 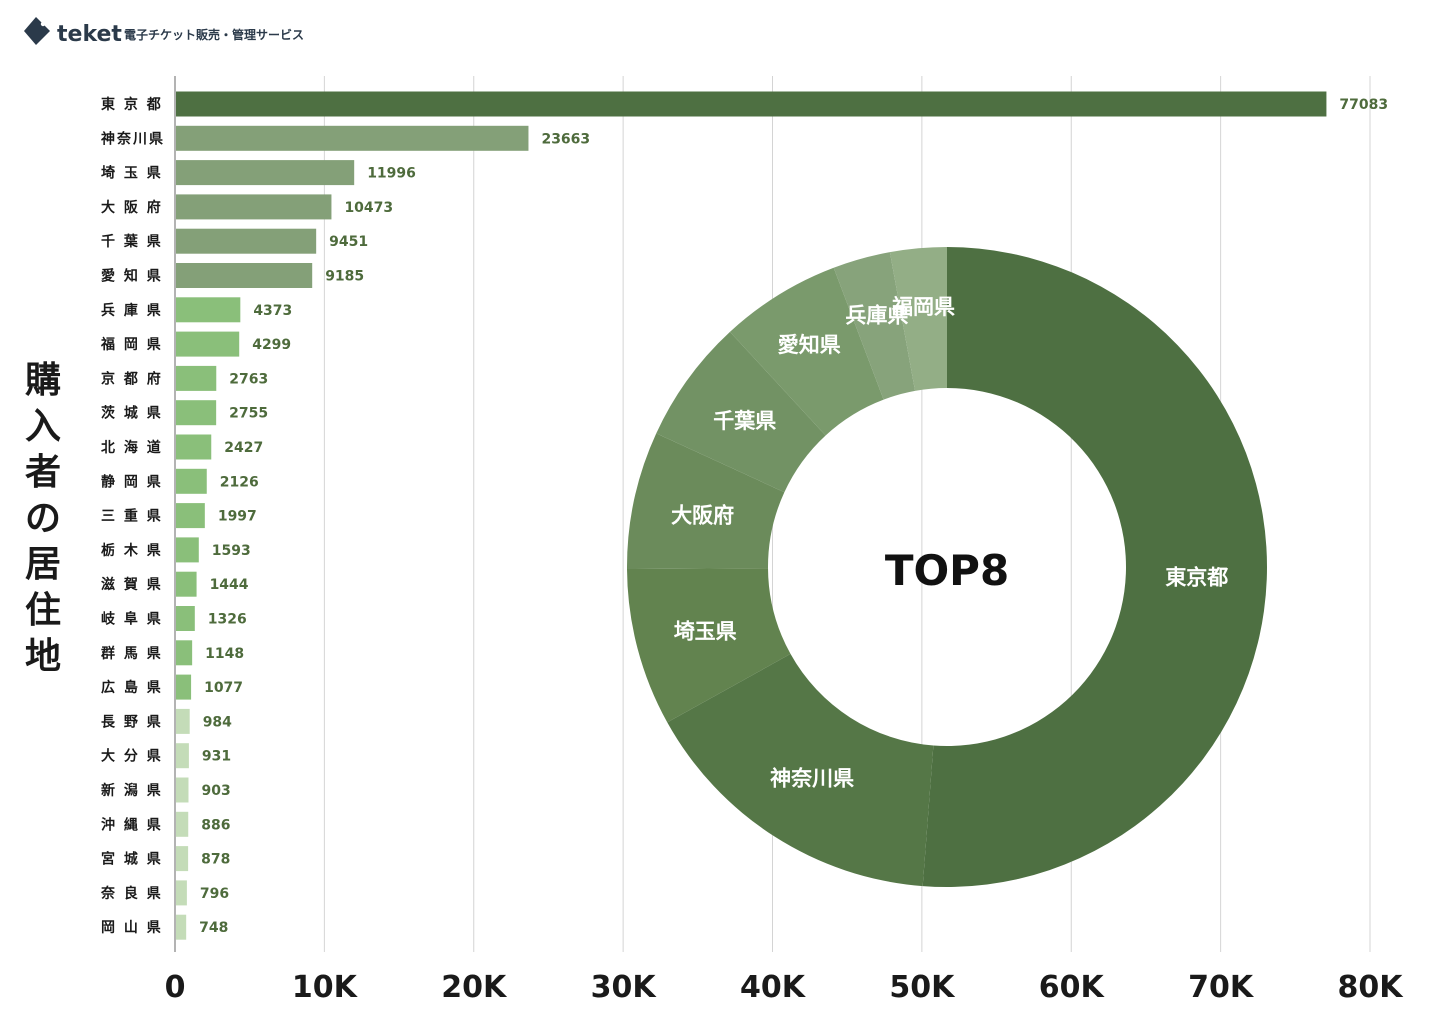 What do you see at coordinates (133, 138) in the screenshot?
I see `category-label: 神奈川県` at bounding box center [133, 138].